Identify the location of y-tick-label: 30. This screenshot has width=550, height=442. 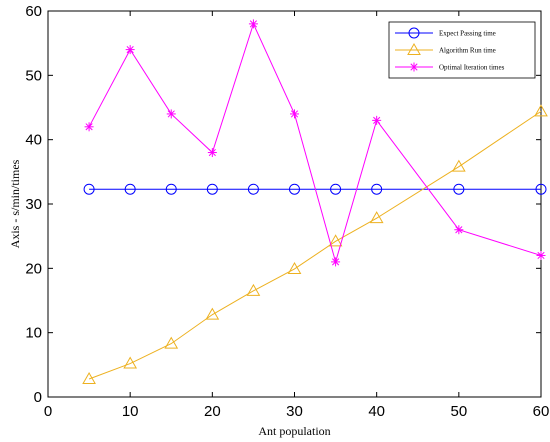
(33, 204).